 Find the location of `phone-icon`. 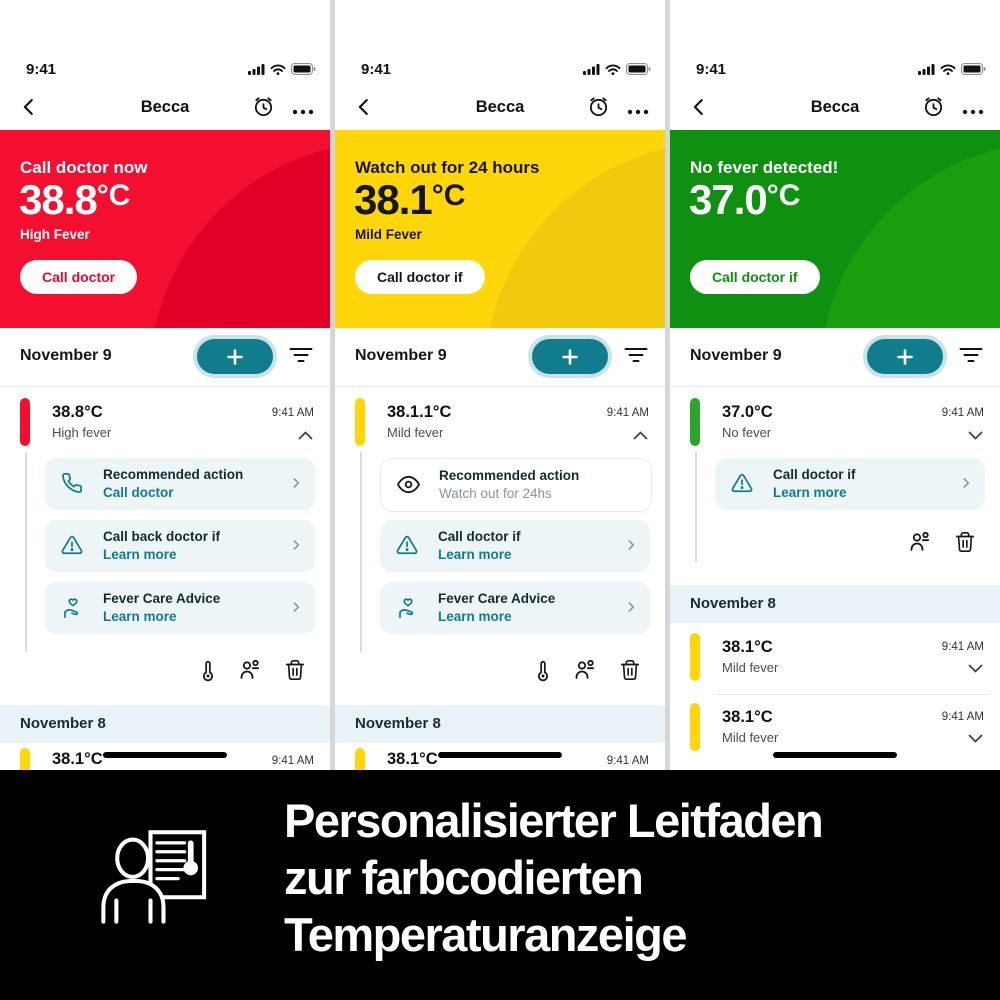

phone-icon is located at coordinates (72, 485).